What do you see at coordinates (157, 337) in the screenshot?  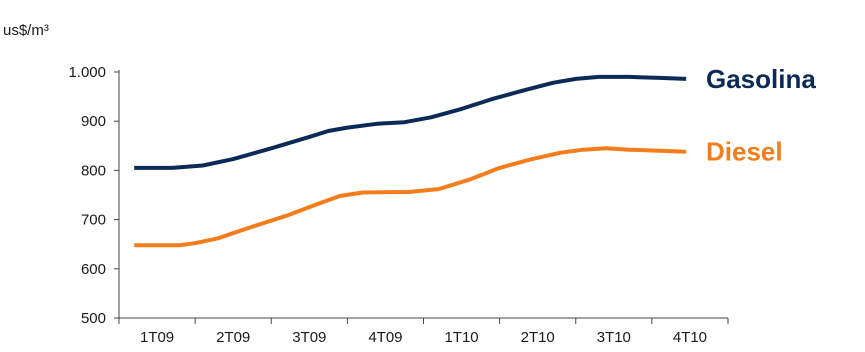 I see `x-tick-label: 1T09` at bounding box center [157, 337].